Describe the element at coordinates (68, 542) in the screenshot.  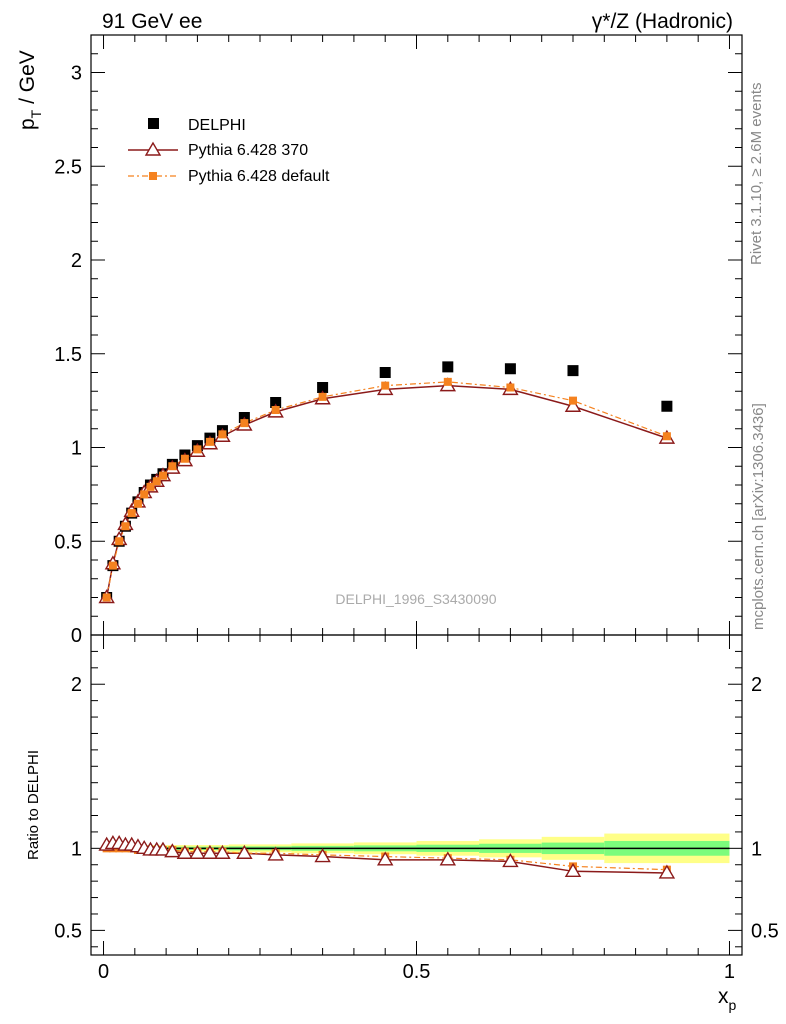
I see `main-ytick-label: 0.5` at that location.